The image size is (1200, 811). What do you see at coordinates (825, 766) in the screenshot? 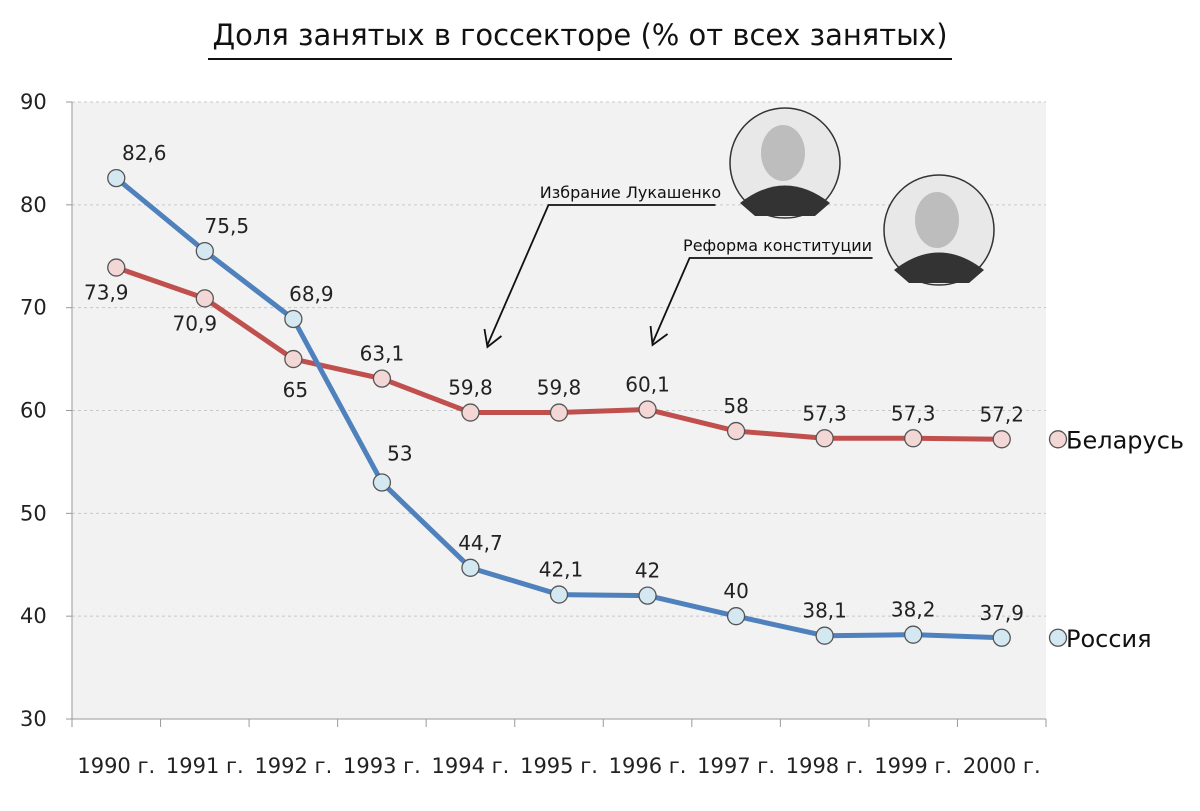
I see `x-tick-label: 1998 г.` at bounding box center [825, 766].